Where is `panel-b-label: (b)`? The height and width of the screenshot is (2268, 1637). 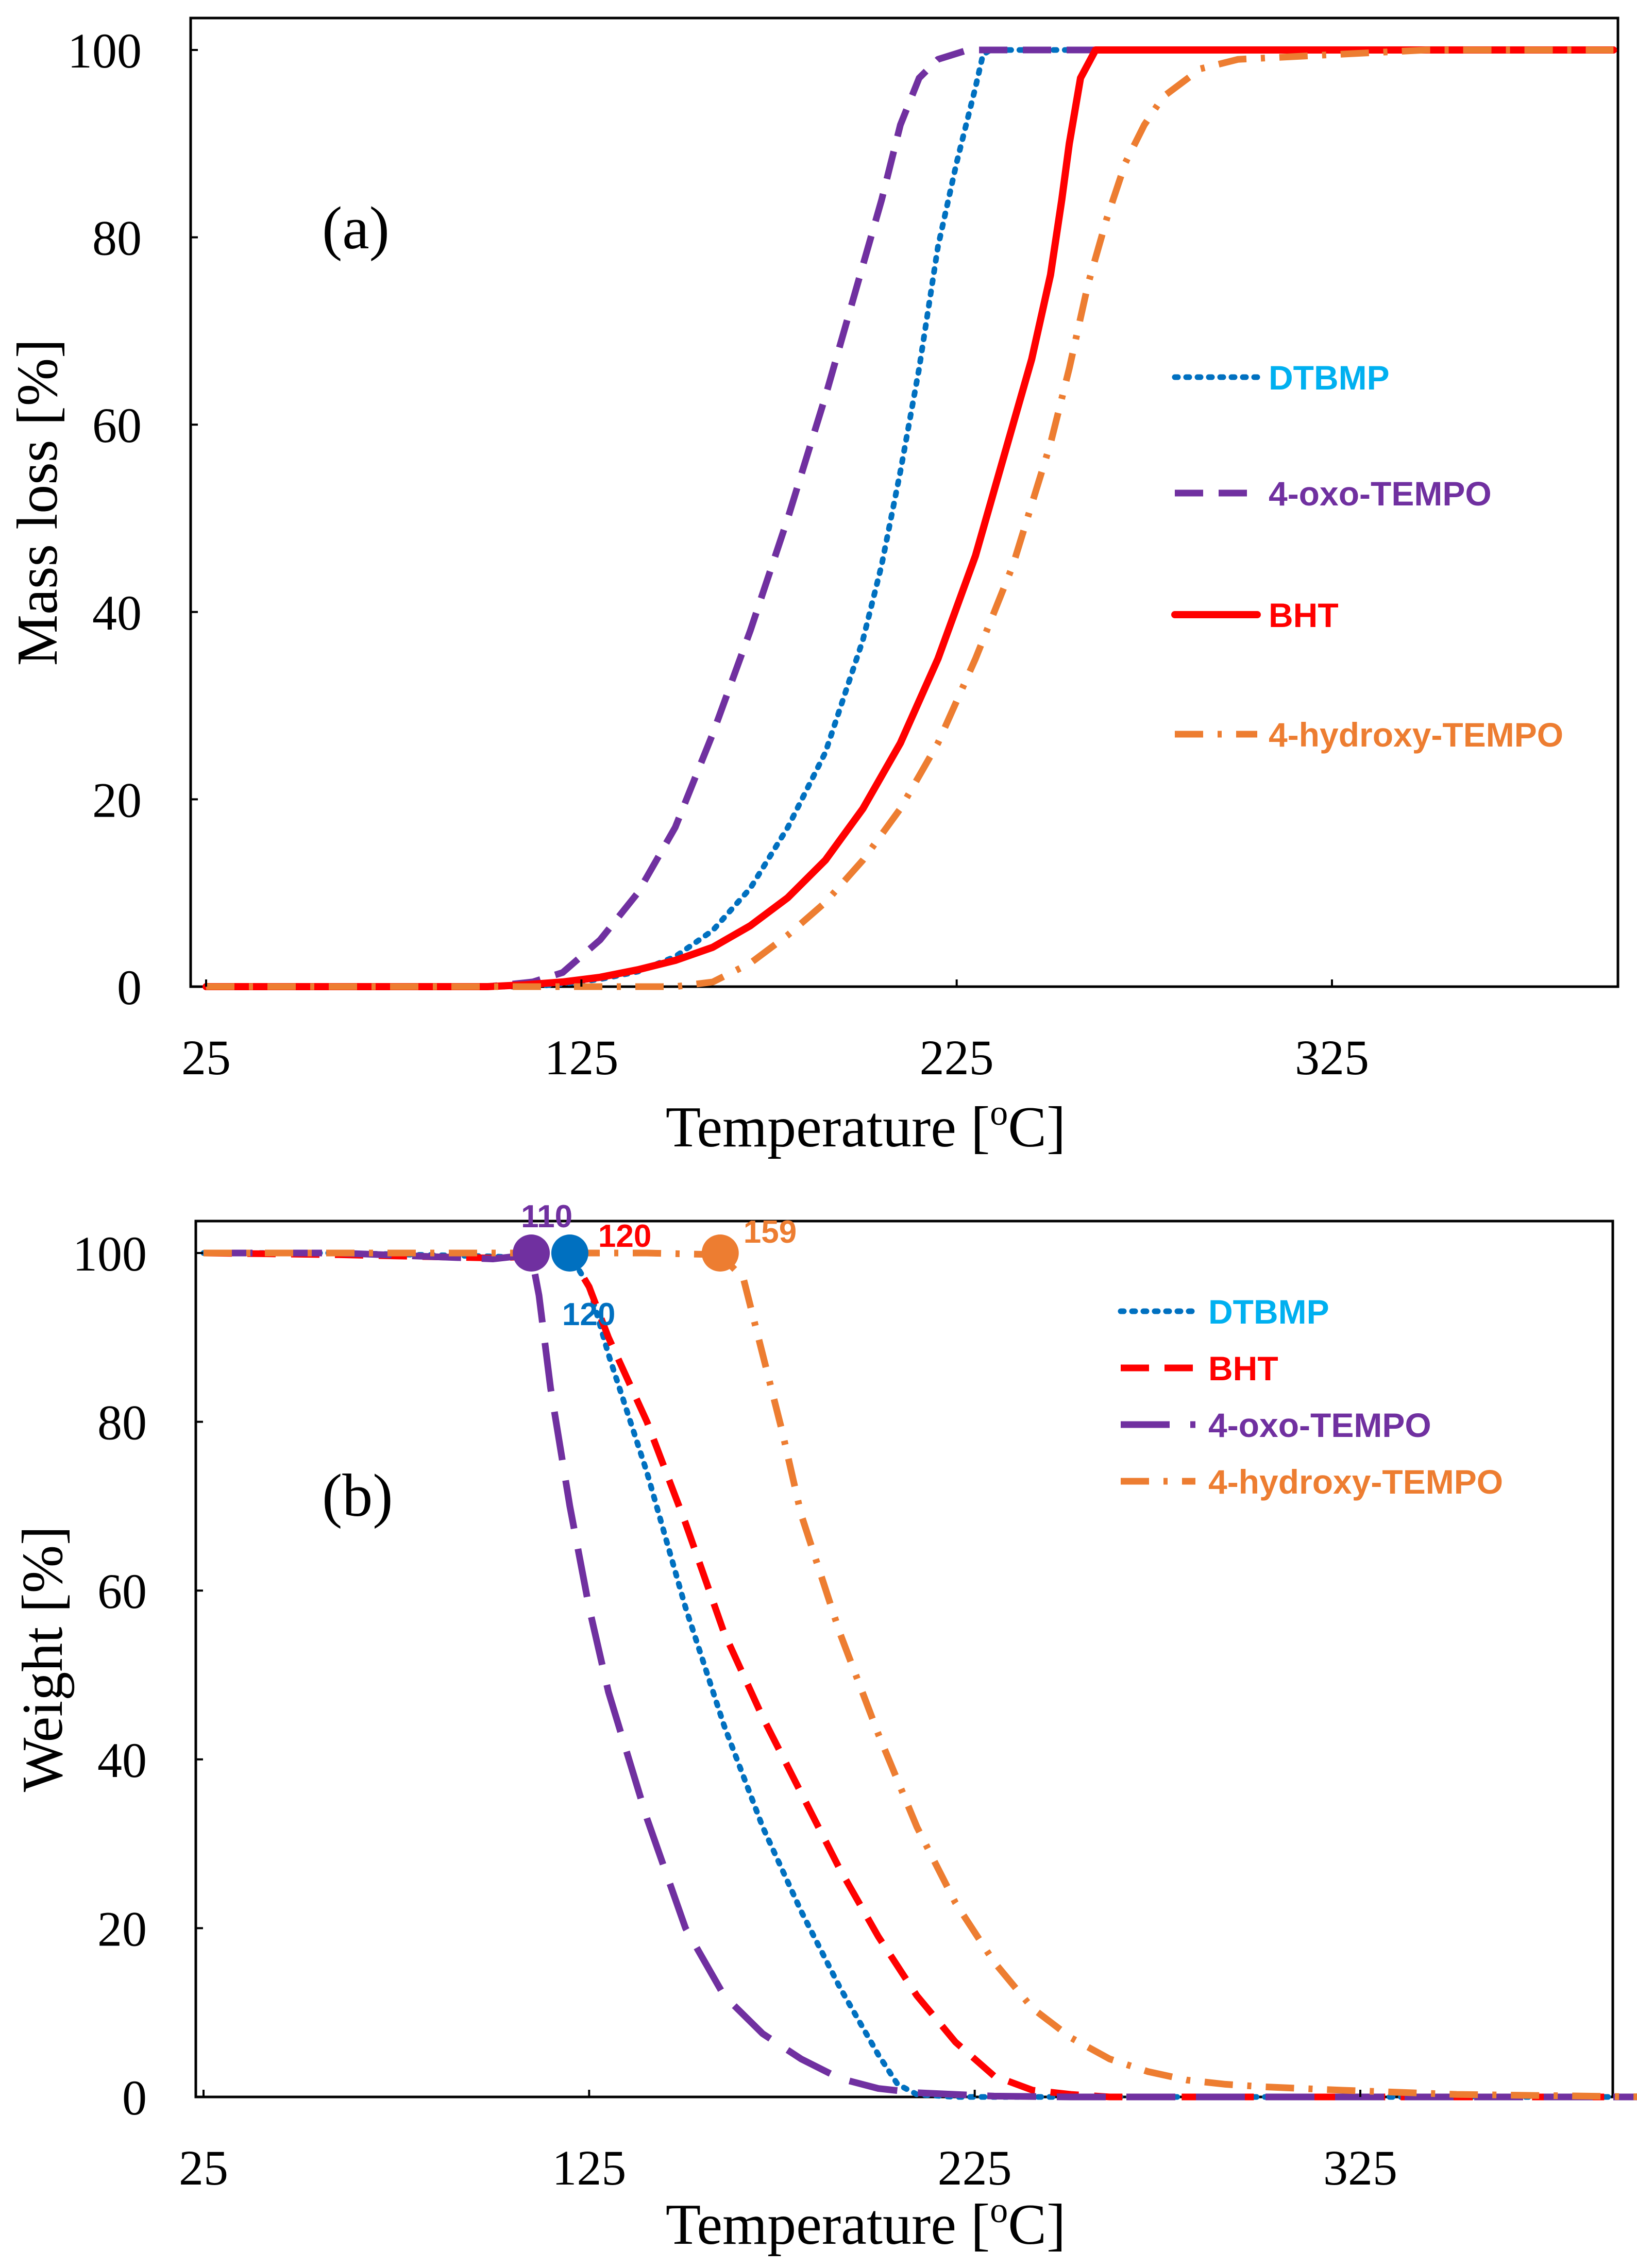 panel-b-label: (b) is located at coordinates (357, 1496).